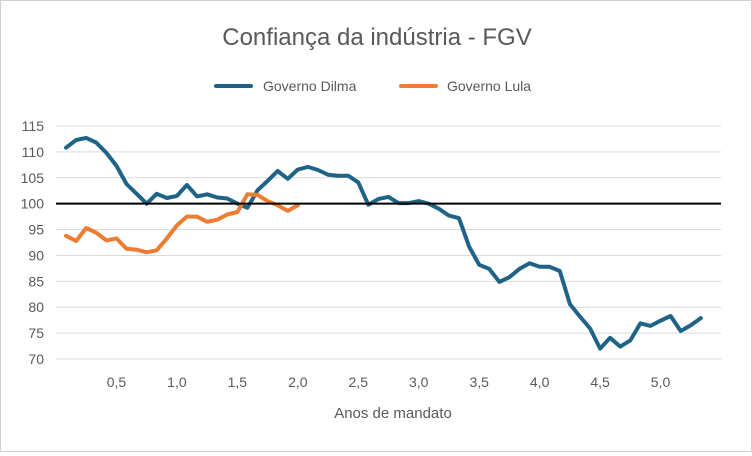 The height and width of the screenshot is (456, 752). I want to click on legend-label-dilma: Governo Dilma, so click(310, 86).